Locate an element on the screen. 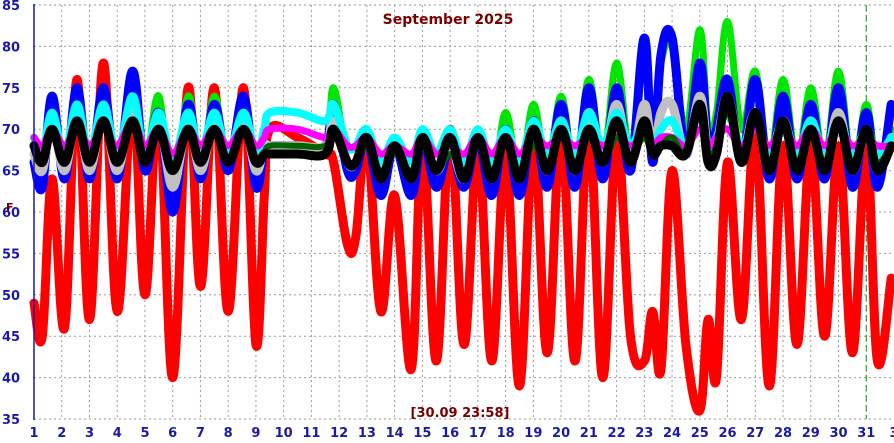 This screenshot has height=443, width=894. x-tick-label: 25 is located at coordinates (700, 433).